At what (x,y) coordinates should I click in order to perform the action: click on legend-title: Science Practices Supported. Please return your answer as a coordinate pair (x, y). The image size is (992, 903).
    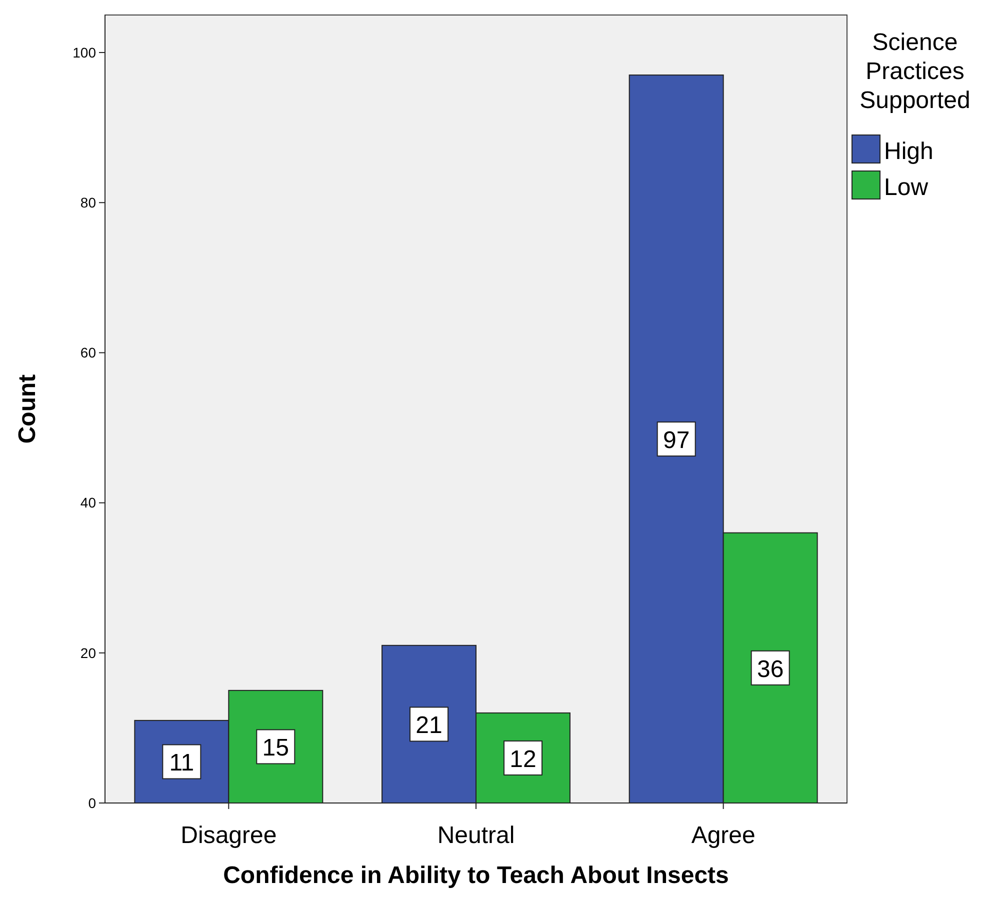
    Looking at the image, I should click on (915, 71).